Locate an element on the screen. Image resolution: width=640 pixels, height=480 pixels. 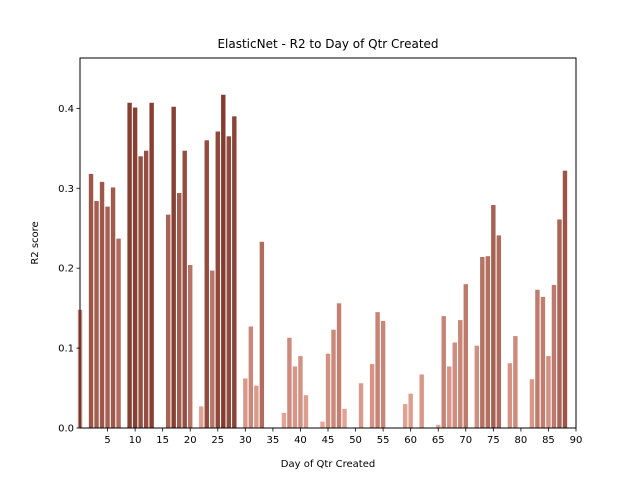
x-tick-label: 80 is located at coordinates (521, 440).